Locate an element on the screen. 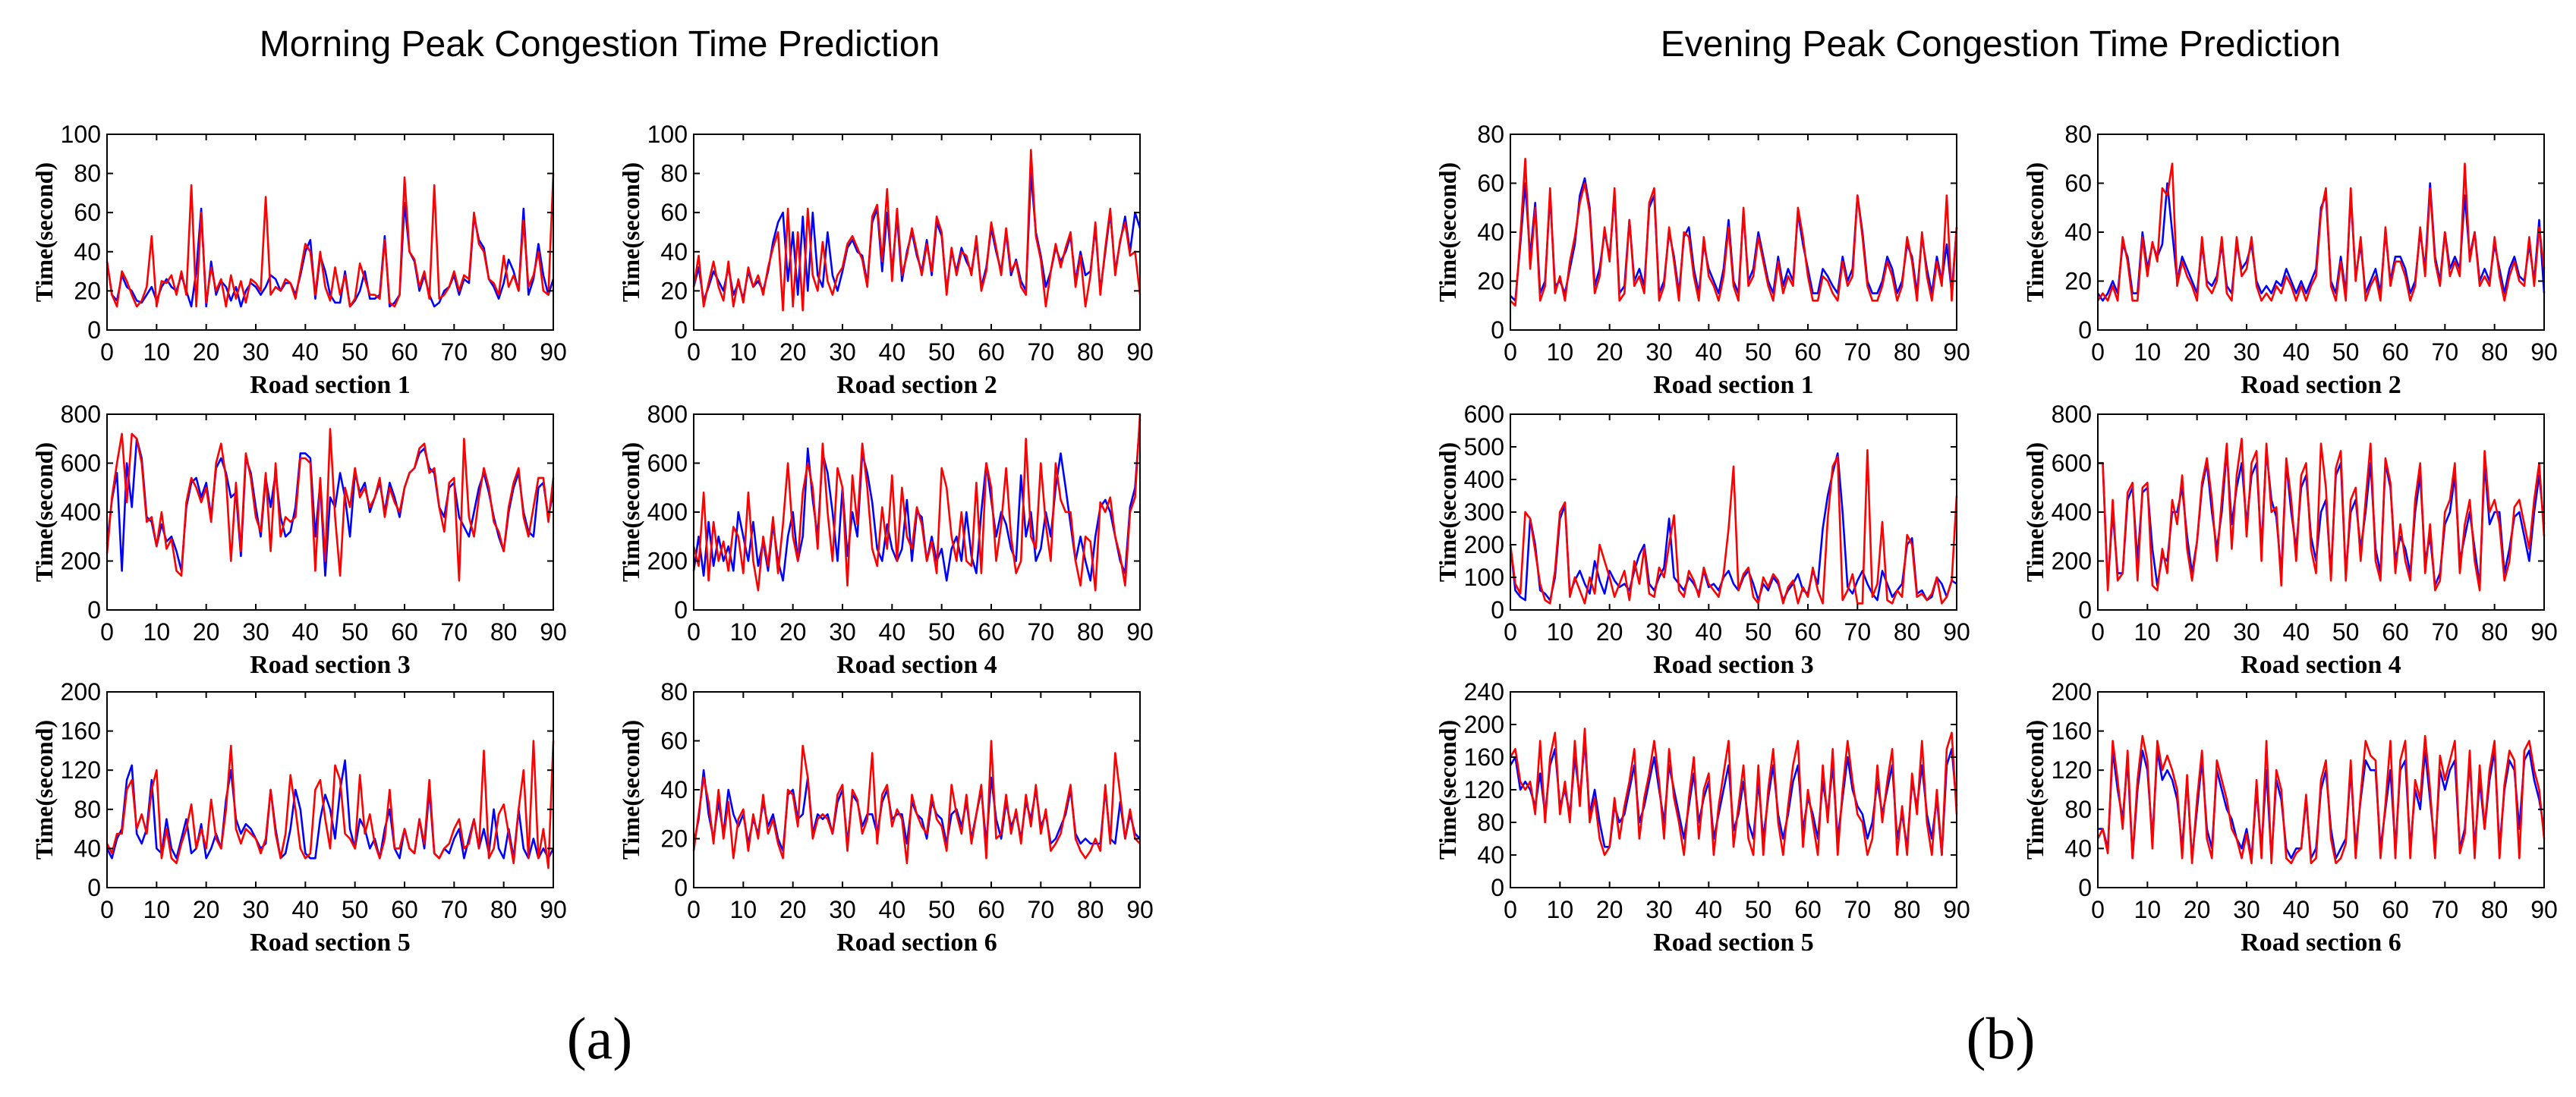 The width and height of the screenshot is (2576, 1097). y-tick-label: 120 is located at coordinates (2072, 770).